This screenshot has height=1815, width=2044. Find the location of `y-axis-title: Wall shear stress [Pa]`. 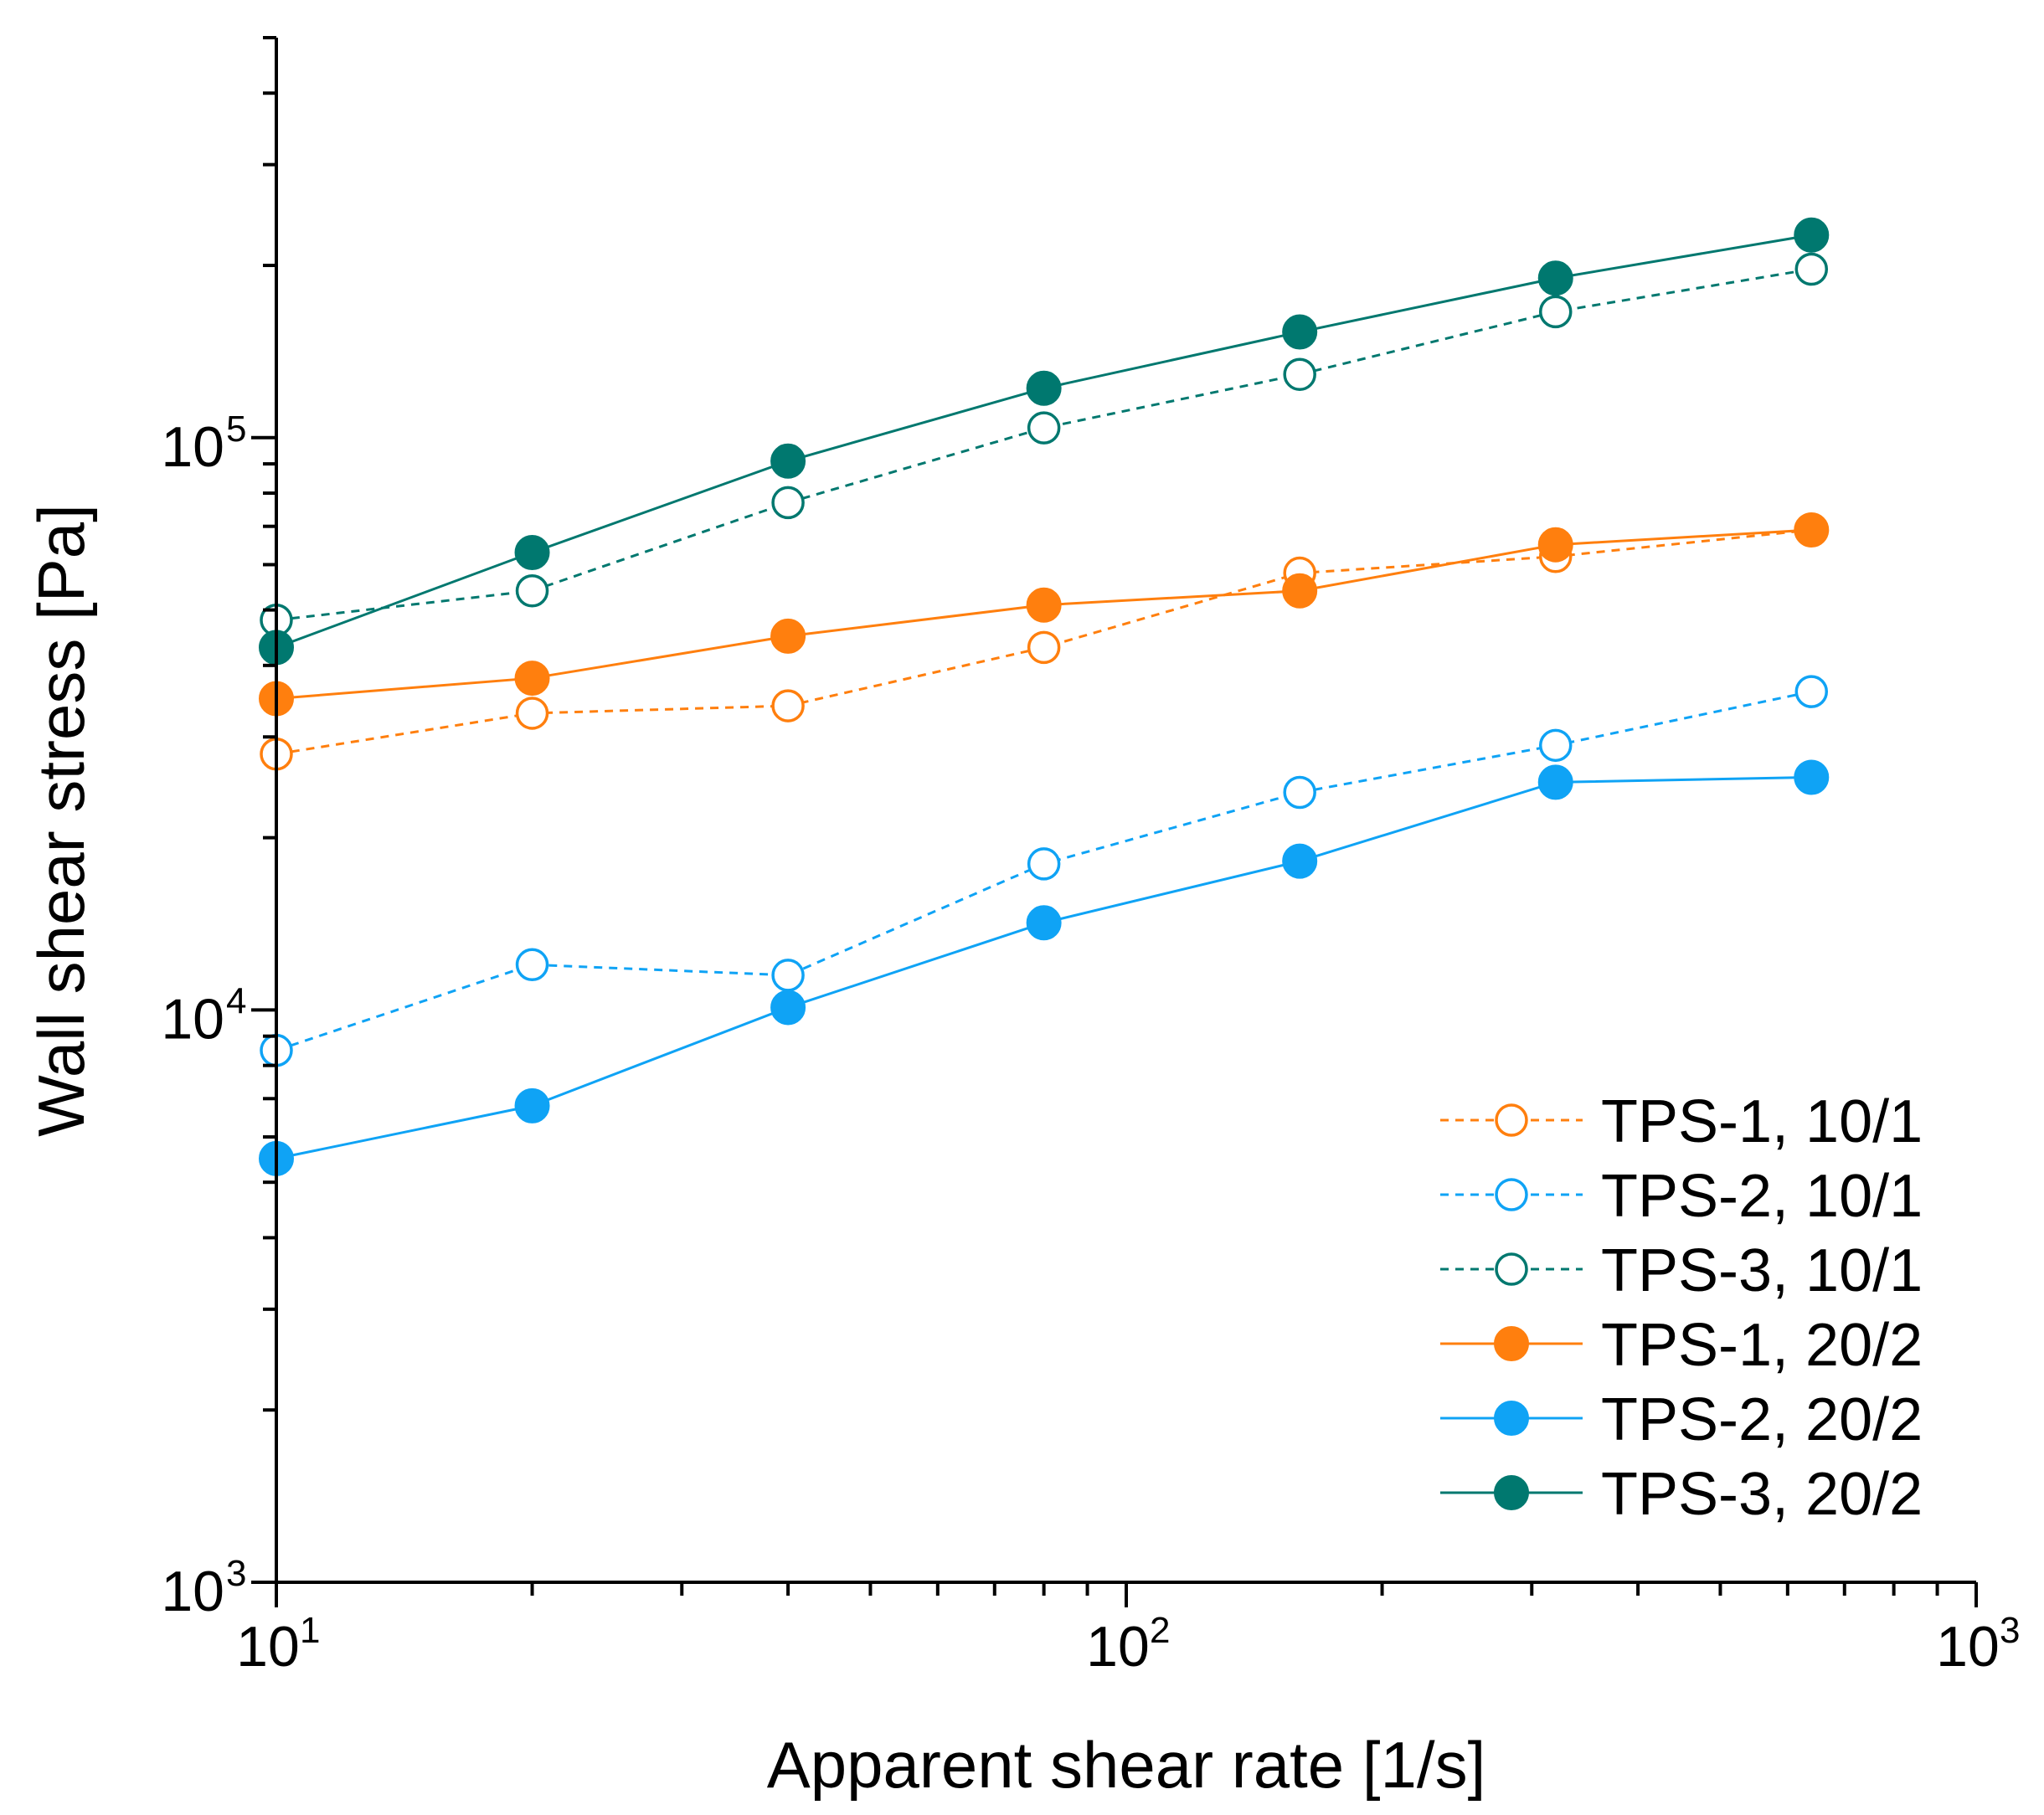

y-axis-title: Wall shear stress [Pa] is located at coordinates (61, 820).